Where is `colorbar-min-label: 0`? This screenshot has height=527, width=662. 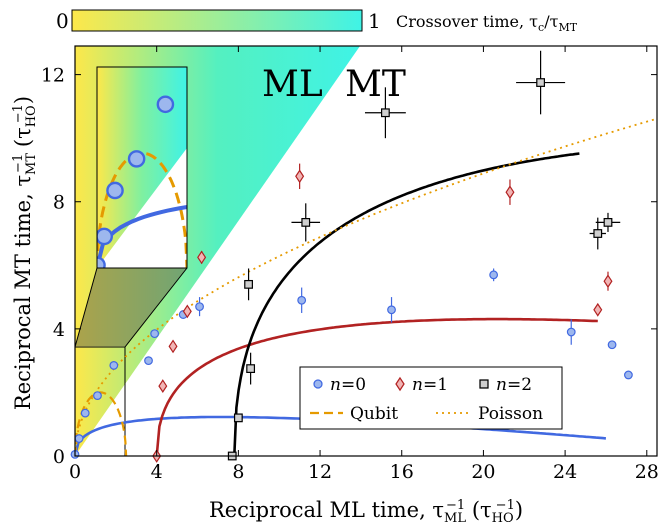
colorbar-min-label: 0 is located at coordinates (62, 21).